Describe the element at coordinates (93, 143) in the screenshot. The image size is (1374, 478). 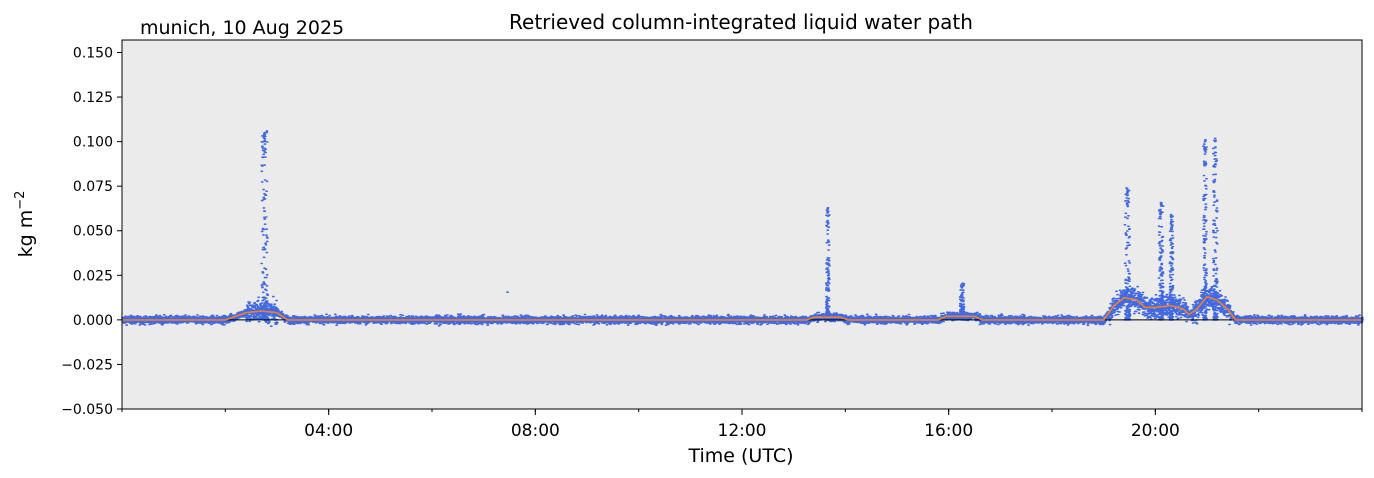
I see `y-tick-label: 0.100` at that location.